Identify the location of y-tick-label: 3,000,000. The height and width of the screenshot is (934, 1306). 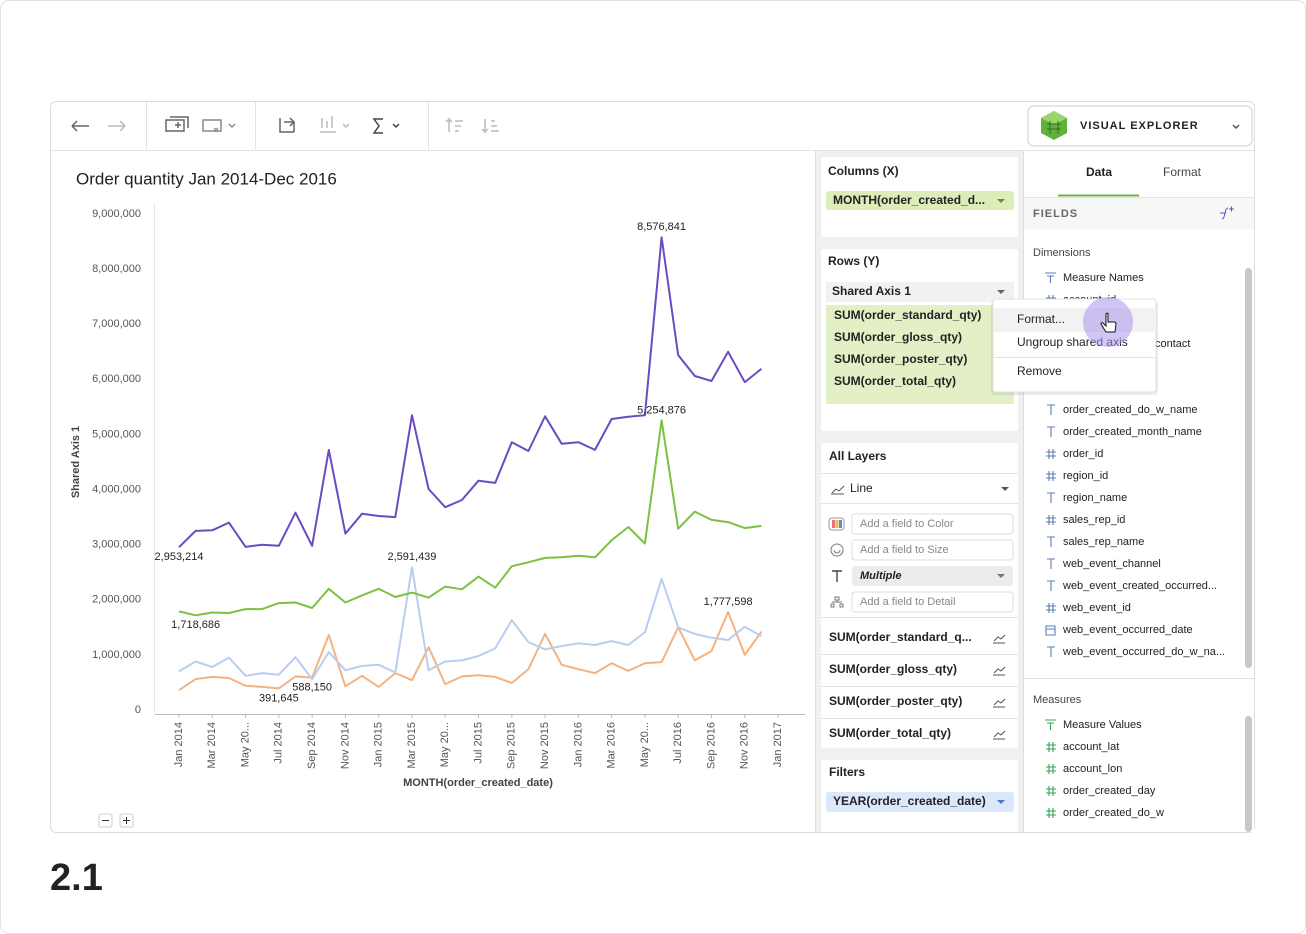
(116, 545).